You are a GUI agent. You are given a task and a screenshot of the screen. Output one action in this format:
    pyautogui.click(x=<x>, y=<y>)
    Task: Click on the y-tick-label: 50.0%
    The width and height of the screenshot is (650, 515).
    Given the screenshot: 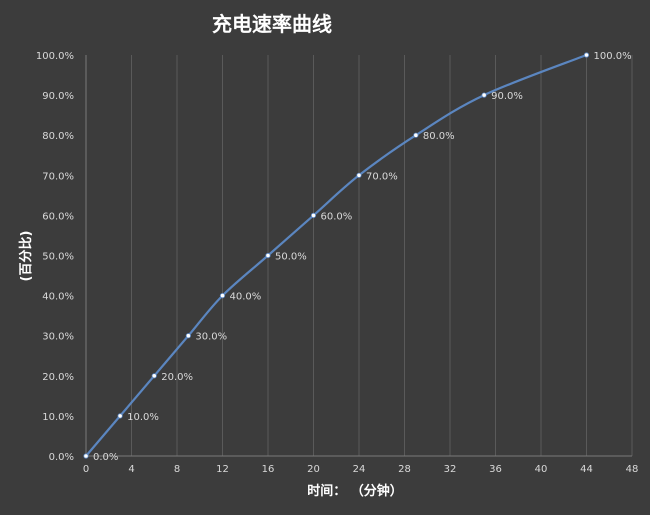 What is the action you would take?
    pyautogui.click(x=58, y=257)
    